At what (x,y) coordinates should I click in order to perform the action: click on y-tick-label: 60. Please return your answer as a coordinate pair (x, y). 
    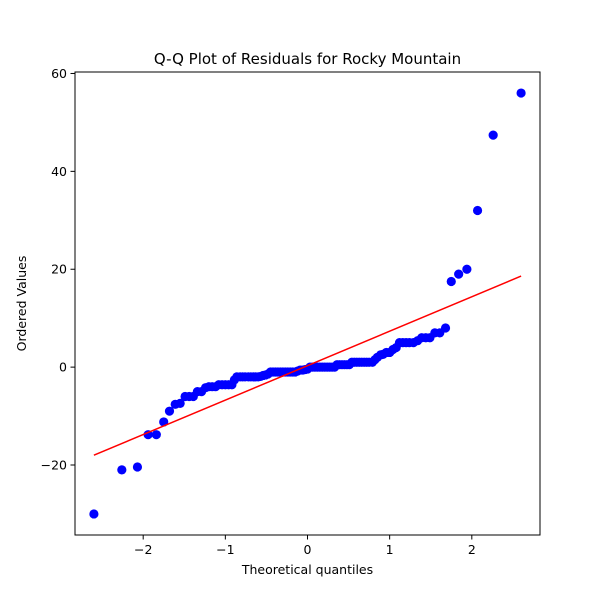
    Looking at the image, I should click on (59, 73).